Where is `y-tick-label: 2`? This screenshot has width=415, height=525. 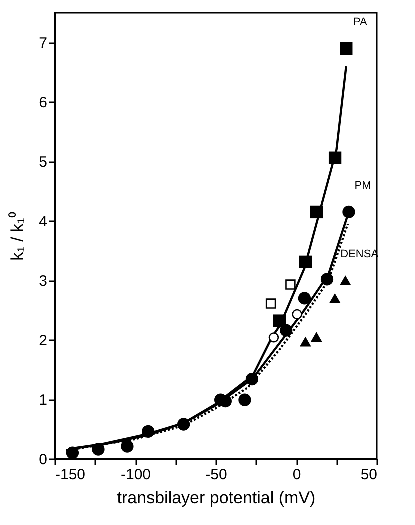 y-tick-label: 2 is located at coordinates (43, 341).